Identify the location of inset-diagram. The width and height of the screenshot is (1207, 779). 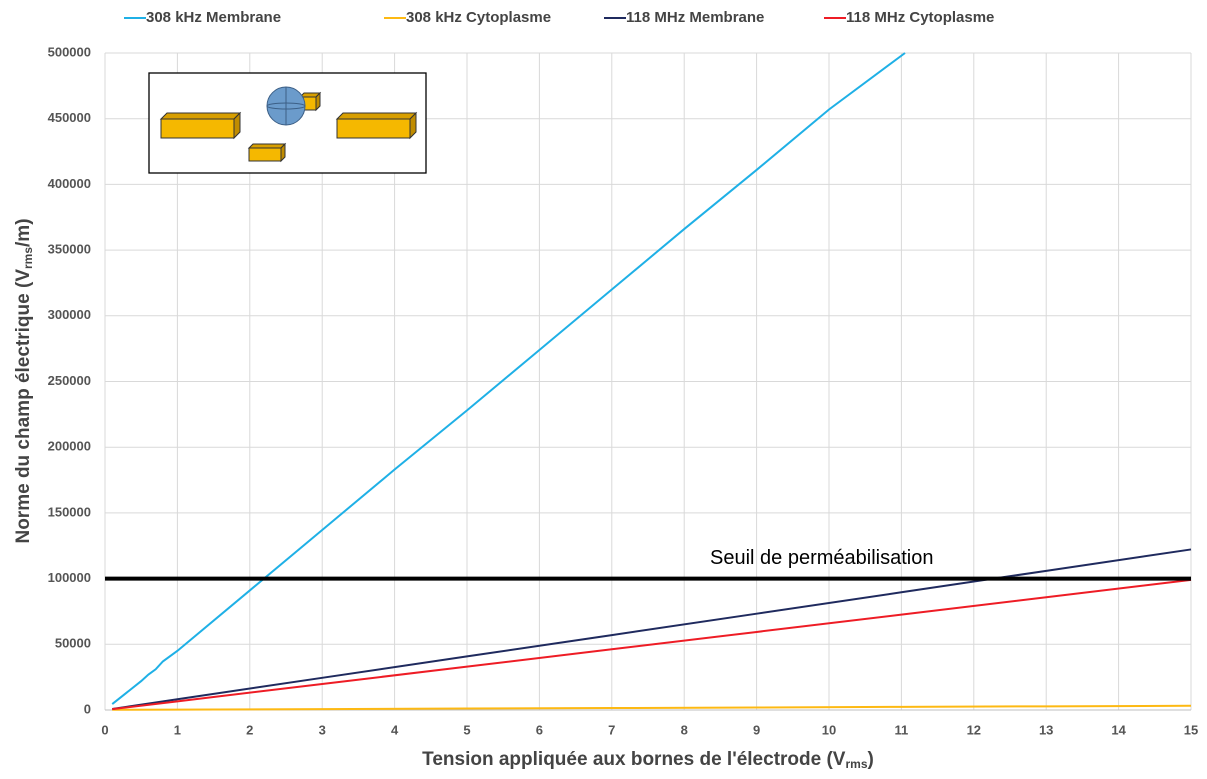
(287, 123).